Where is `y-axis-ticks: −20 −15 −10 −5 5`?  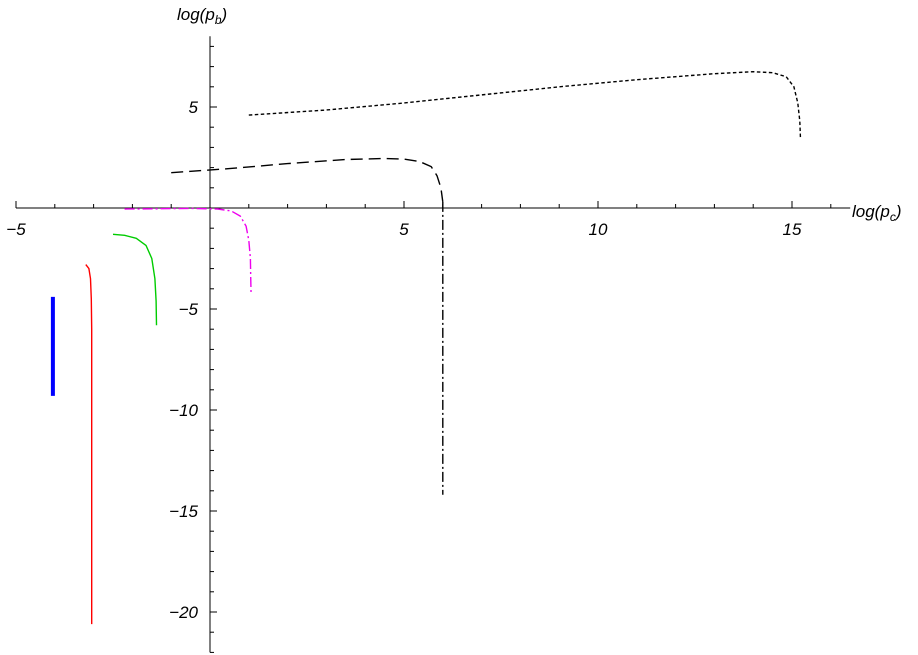 y-axis-ticks: −20 −15 −10 −5 5 is located at coordinates (193, 349).